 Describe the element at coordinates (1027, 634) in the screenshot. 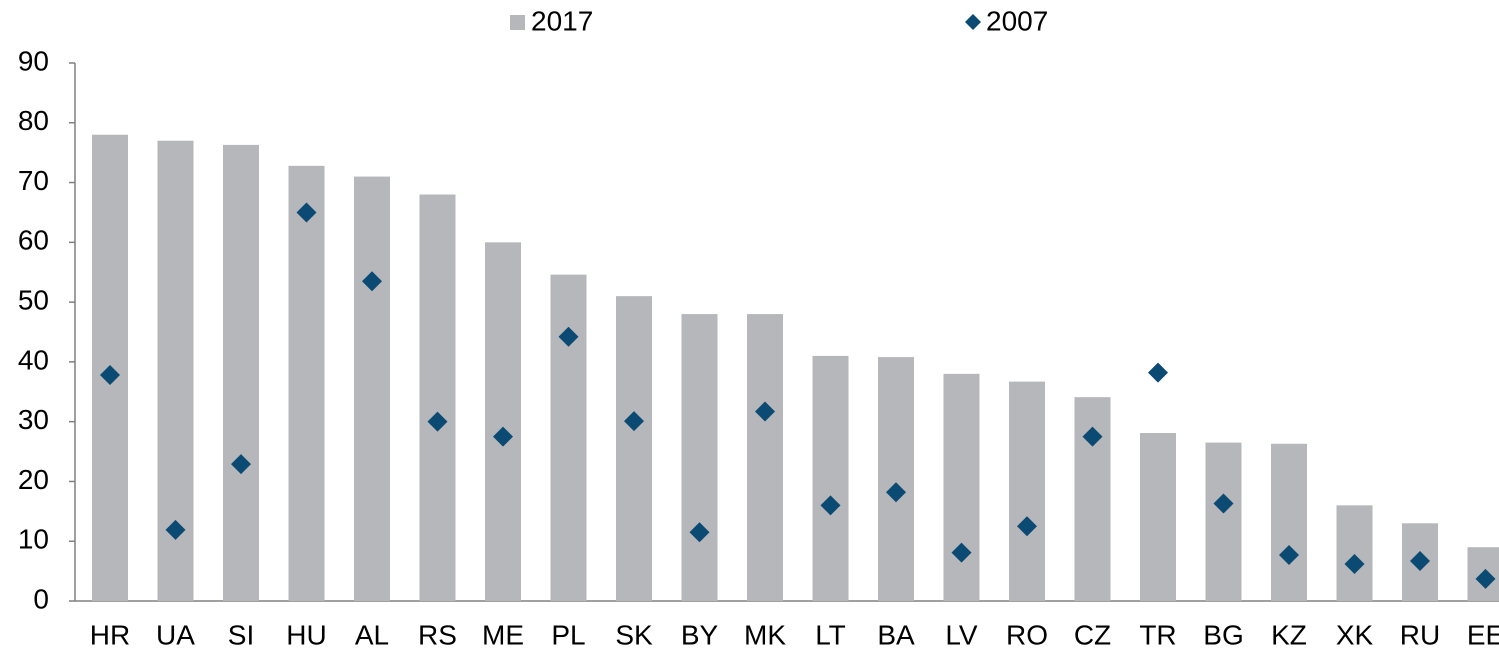

I see `x-tick-label: RO` at that location.